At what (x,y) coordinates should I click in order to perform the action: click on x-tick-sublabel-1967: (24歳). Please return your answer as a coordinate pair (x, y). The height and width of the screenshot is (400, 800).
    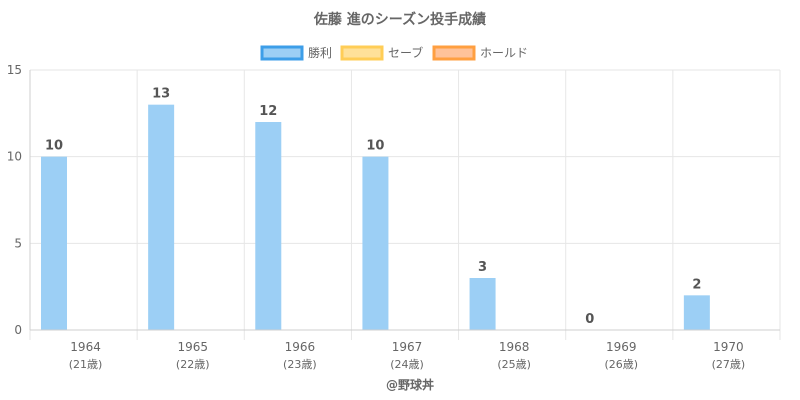
    Looking at the image, I should click on (407, 364).